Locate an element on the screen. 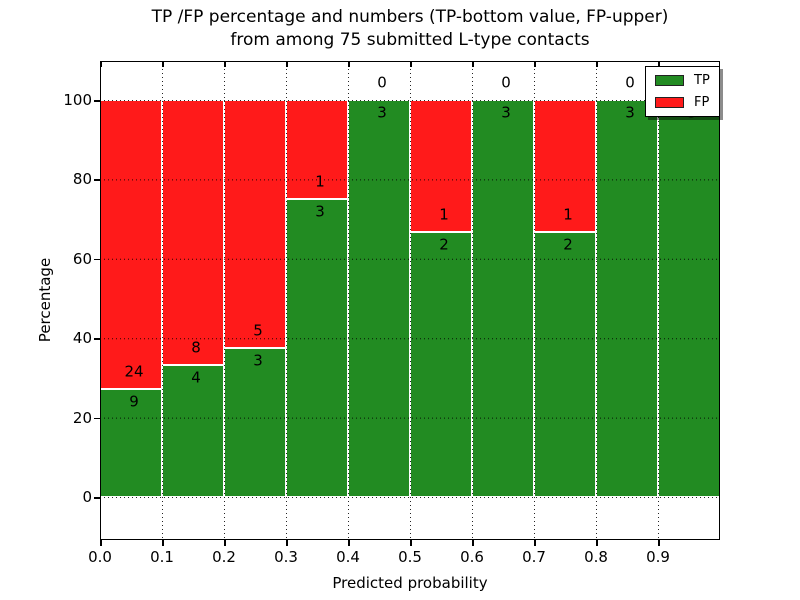 This screenshot has height=600, width=800. y-tick-label: 40 is located at coordinates (82, 338).